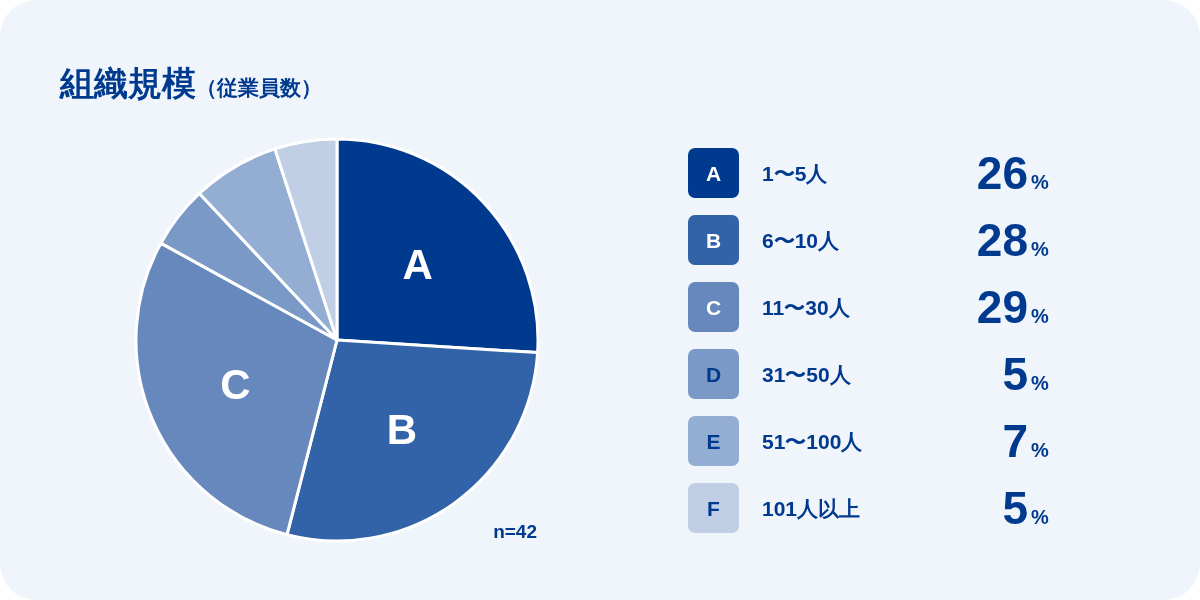 The height and width of the screenshot is (600, 1200). What do you see at coordinates (1012, 240) in the screenshot?
I see `data-label: 28%` at bounding box center [1012, 240].